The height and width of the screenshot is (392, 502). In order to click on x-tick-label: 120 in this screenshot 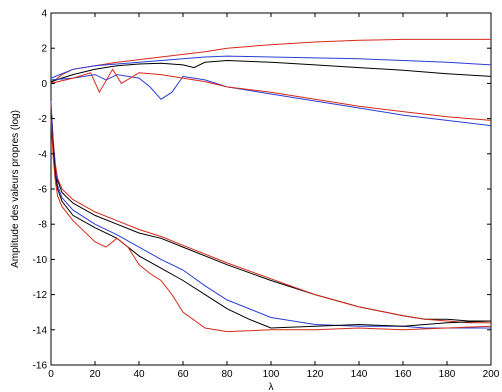, I will do `click(315, 374)`.